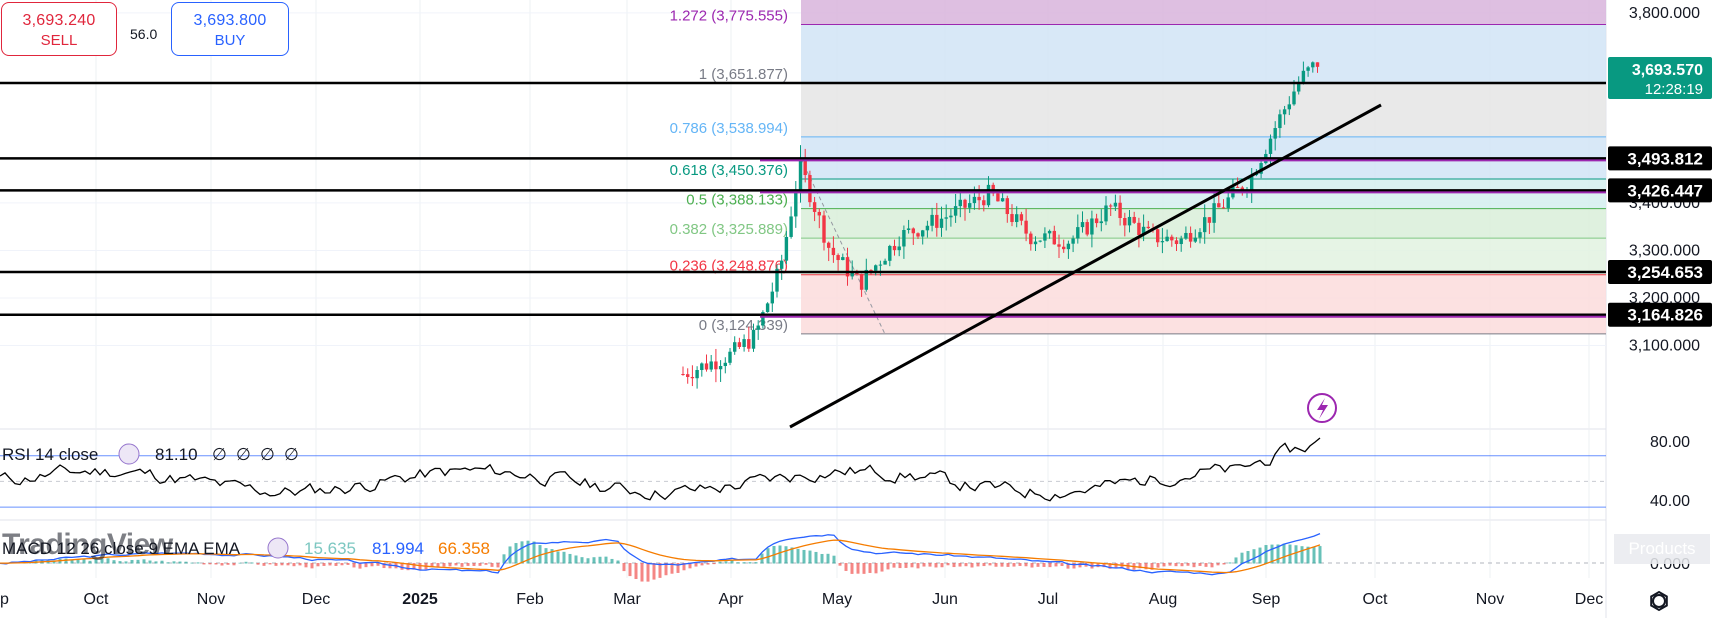 The width and height of the screenshot is (1714, 618). I want to click on signal-line, so click(660, 556).